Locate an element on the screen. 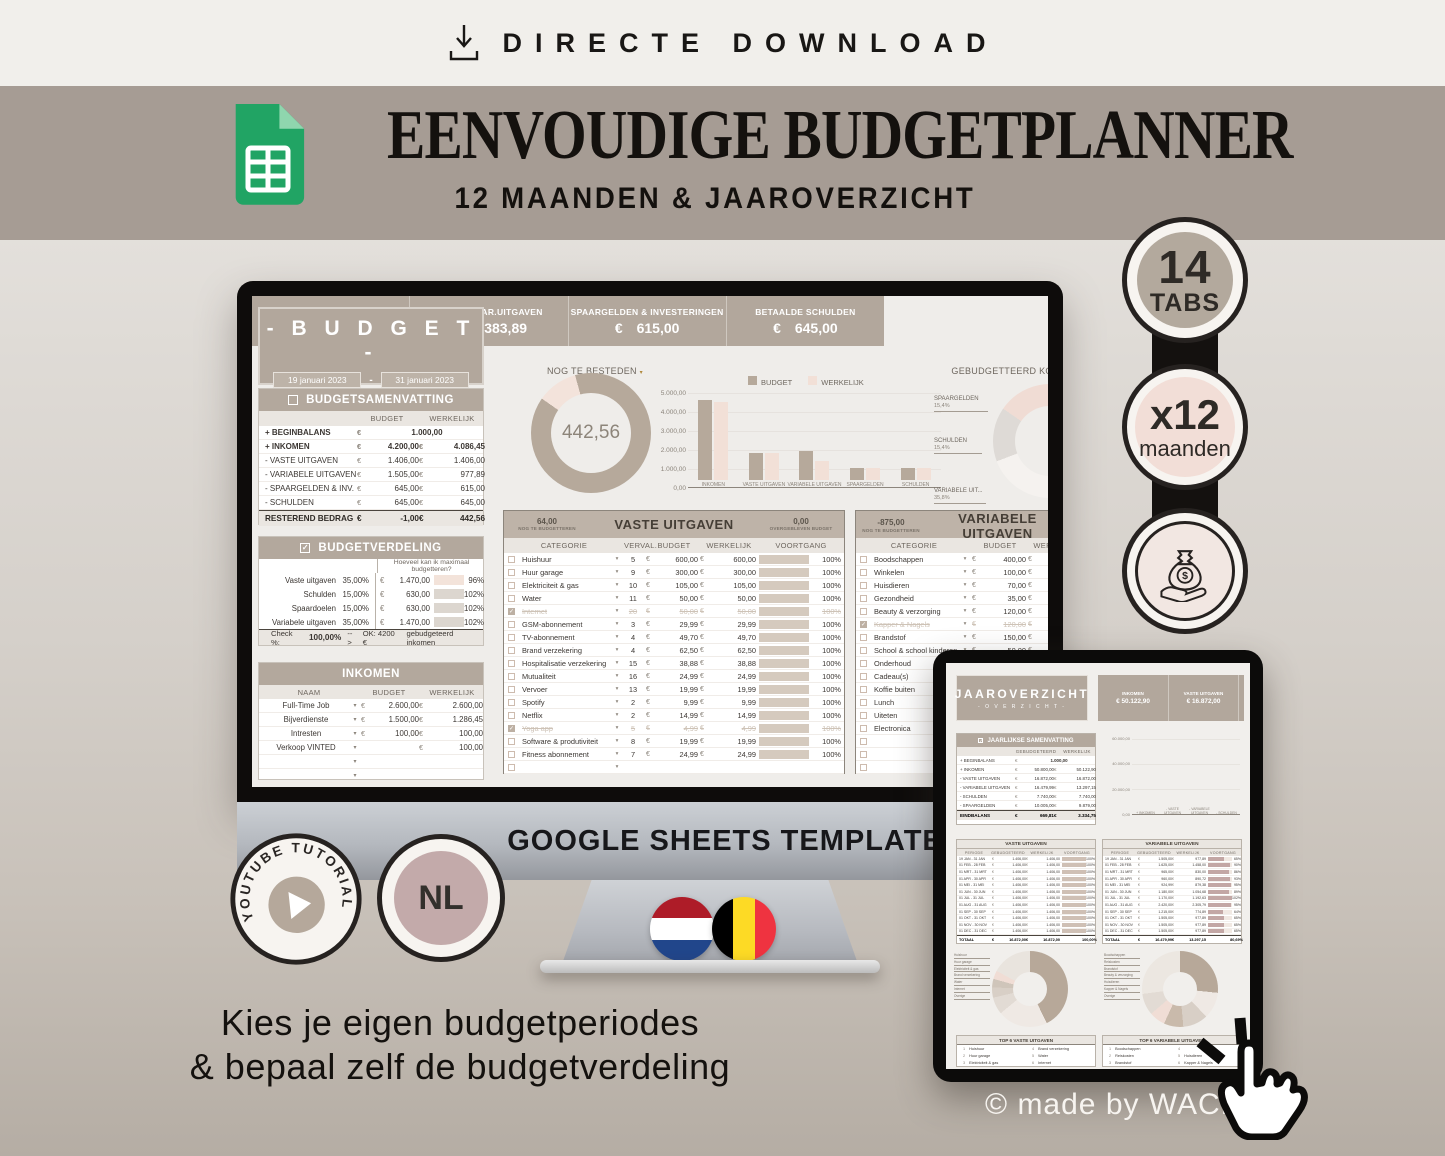 The image size is (1445, 1156). footer-line-2: & bepaal zelf de budgetverdeling is located at coordinates (460, 1066).